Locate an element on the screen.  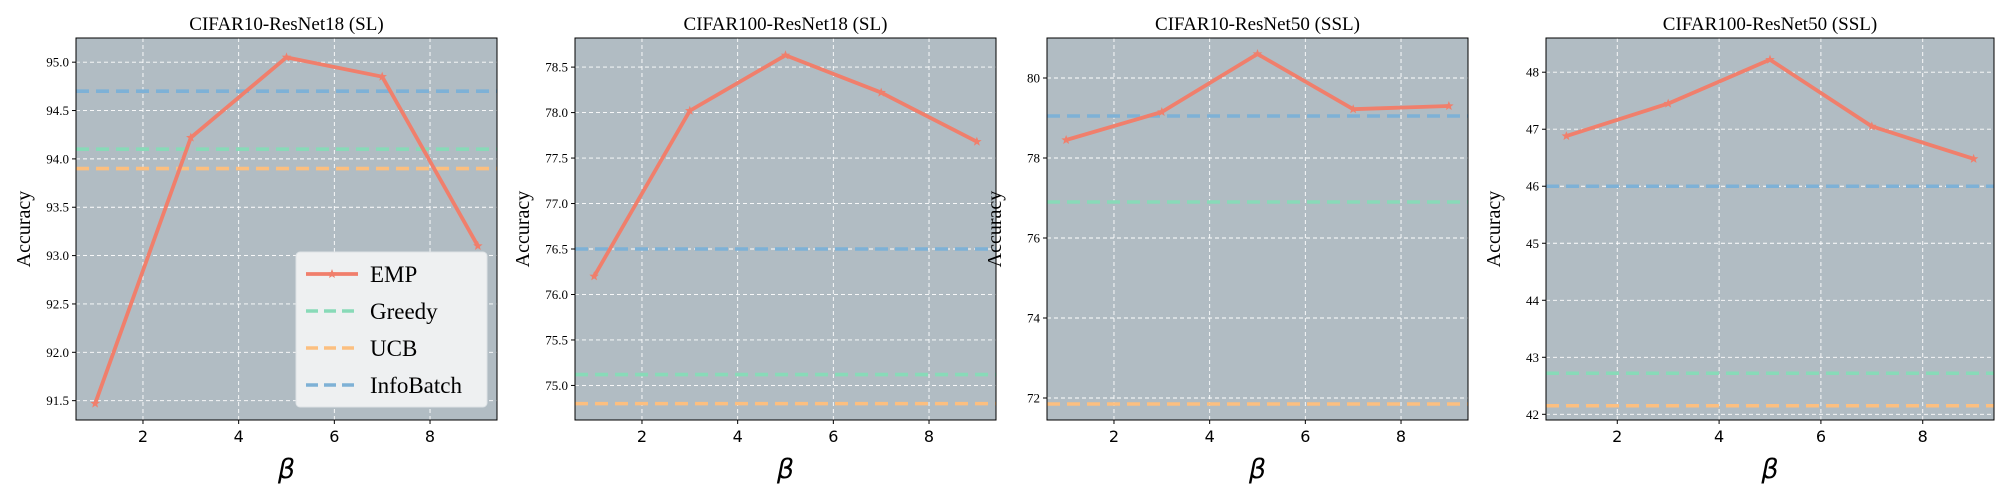
chart-title: CIFAR100-ResNet18 (SL) is located at coordinates (786, 24).